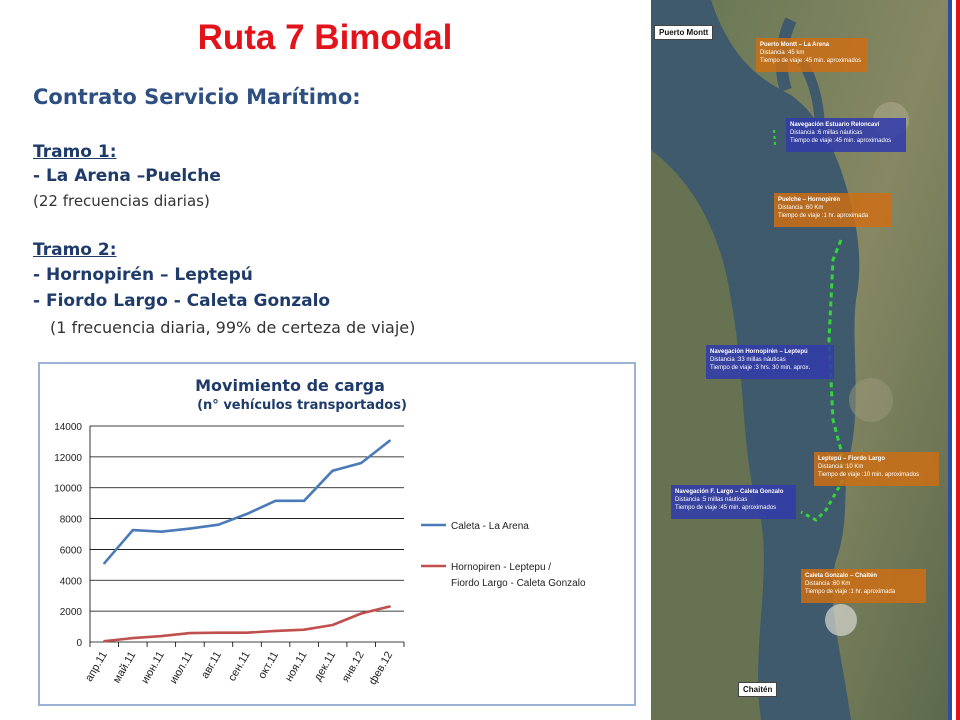 The image size is (960, 720). Describe the element at coordinates (239, 667) in the screenshot. I see `x-tick-label: сен.11` at that location.